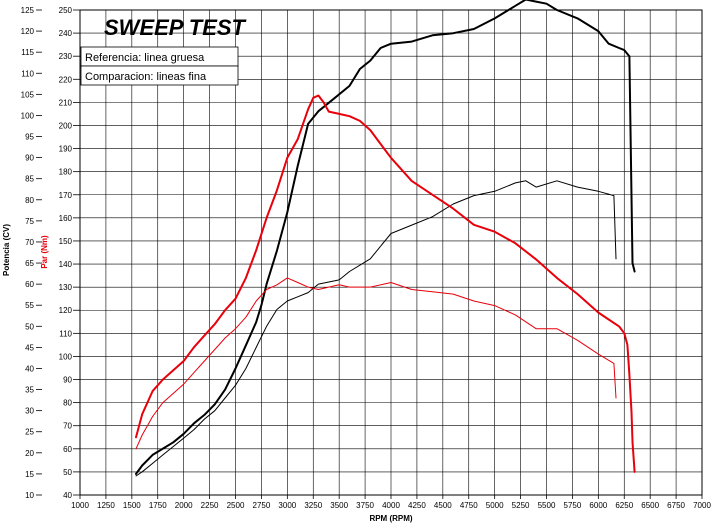 This screenshot has height=525, width=712. What do you see at coordinates (29, 179) in the screenshot?
I see `power-tick-label-15: 85` at bounding box center [29, 179].